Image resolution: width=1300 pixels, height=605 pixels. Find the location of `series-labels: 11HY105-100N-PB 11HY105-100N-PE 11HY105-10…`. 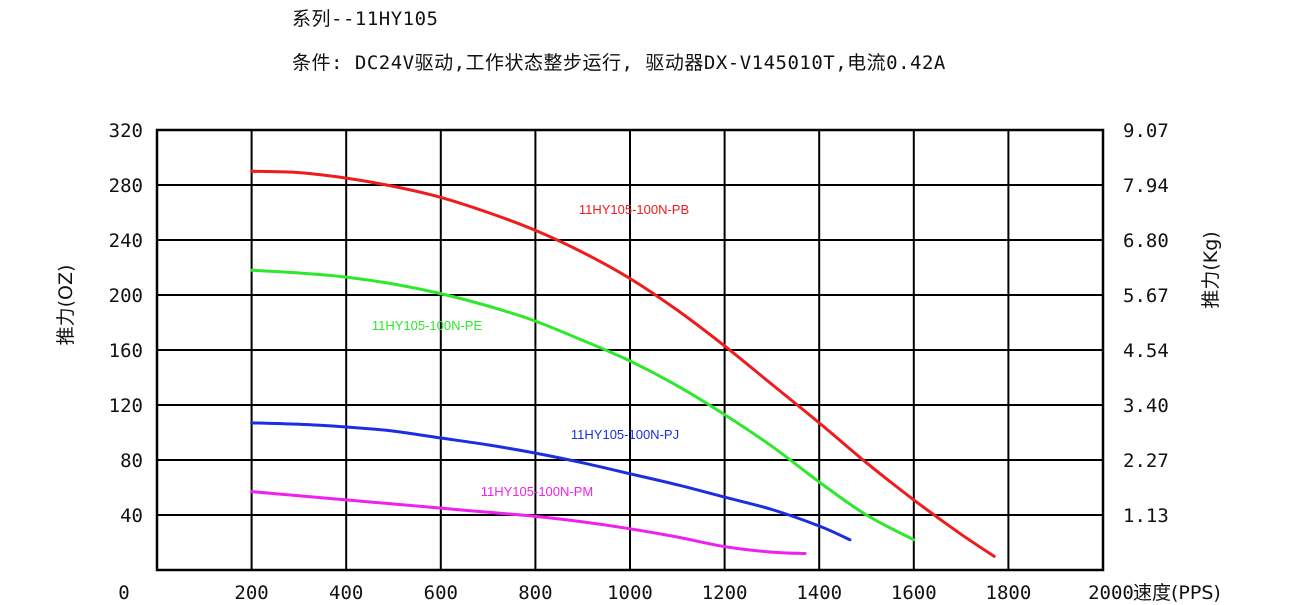

series-labels: 11HY105-100N-PB 11HY105-100N-PE 11HY105-10… is located at coordinates (530, 350).